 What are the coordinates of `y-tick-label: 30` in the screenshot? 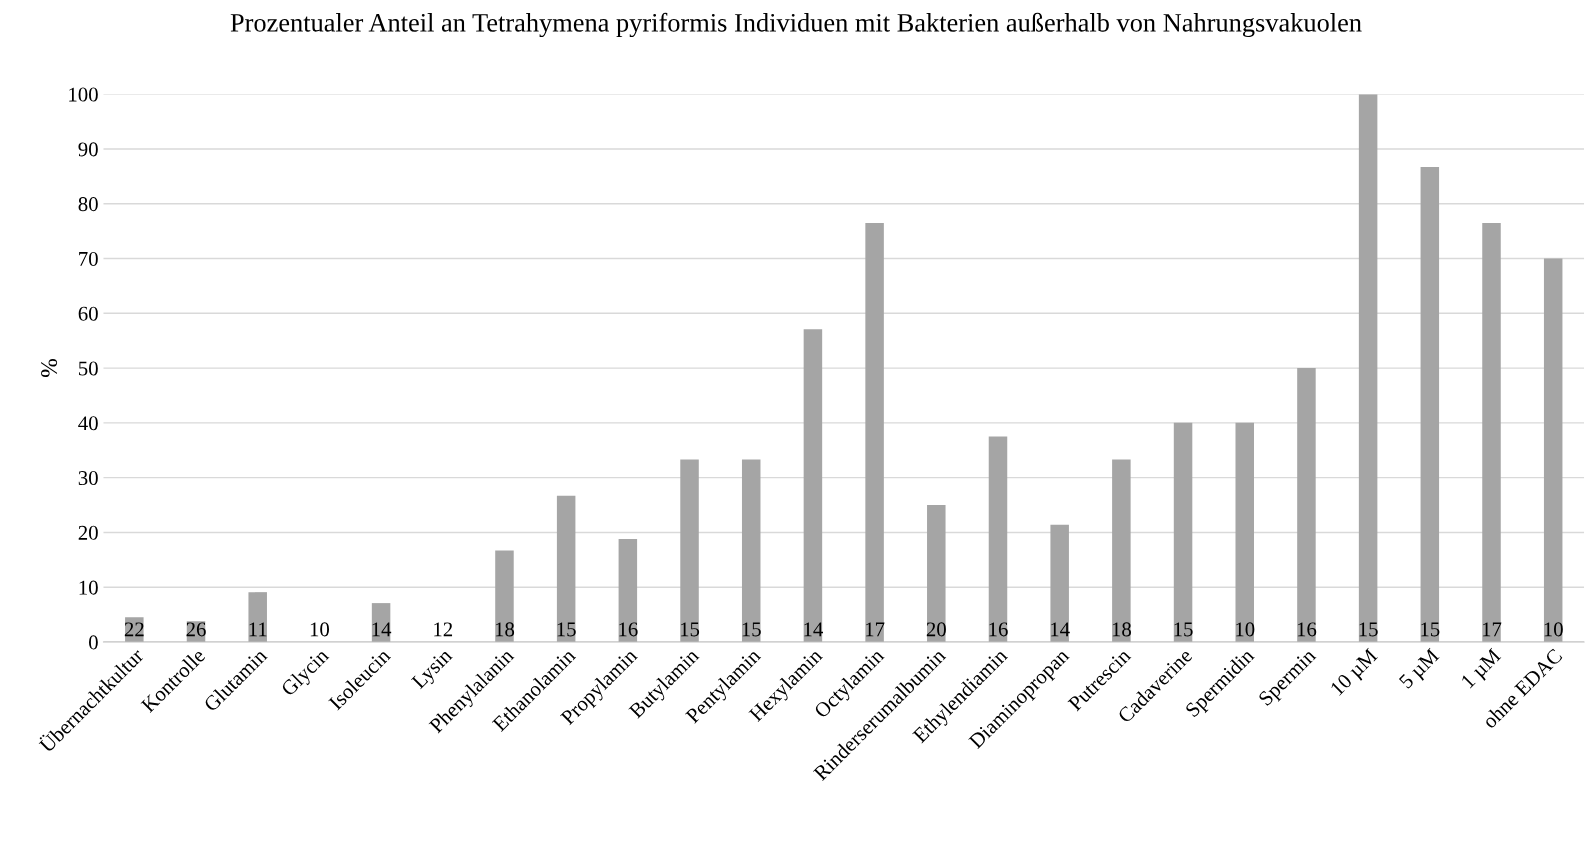 It's located at (88, 478).